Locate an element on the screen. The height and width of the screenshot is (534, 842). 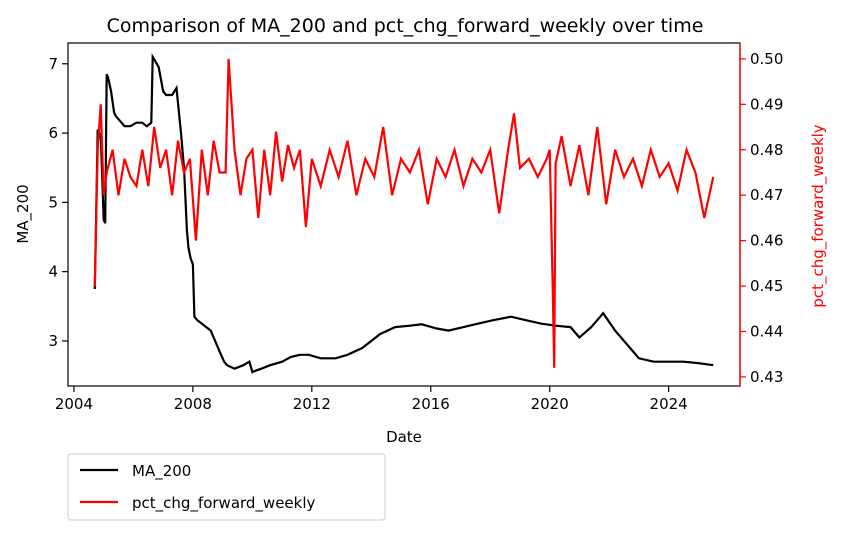
x-tick-label: 2004 is located at coordinates (74, 404).